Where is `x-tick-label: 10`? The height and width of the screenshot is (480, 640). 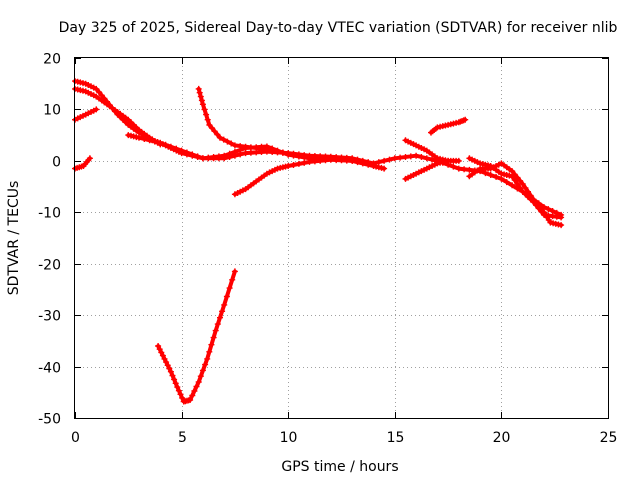
x-tick-label: 10 is located at coordinates (289, 438).